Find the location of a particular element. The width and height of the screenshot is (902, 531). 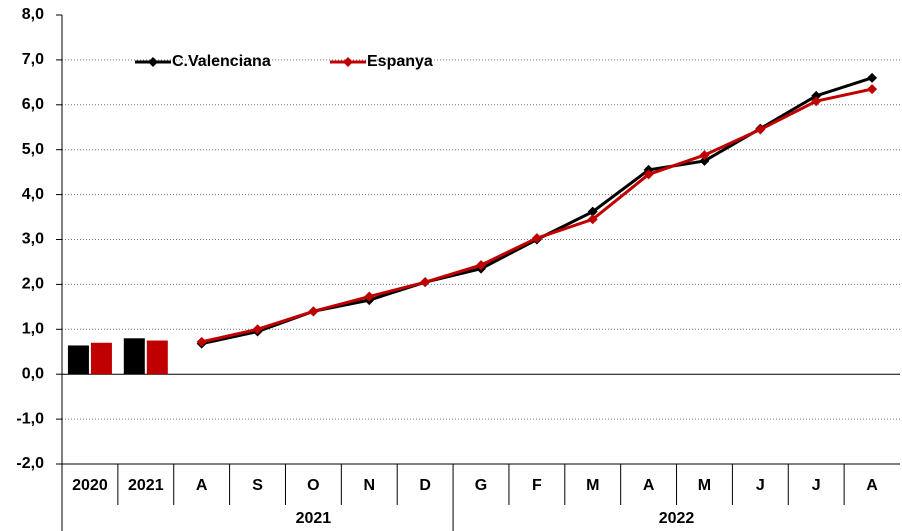

x-tick-label: 2020 is located at coordinates (90, 485).